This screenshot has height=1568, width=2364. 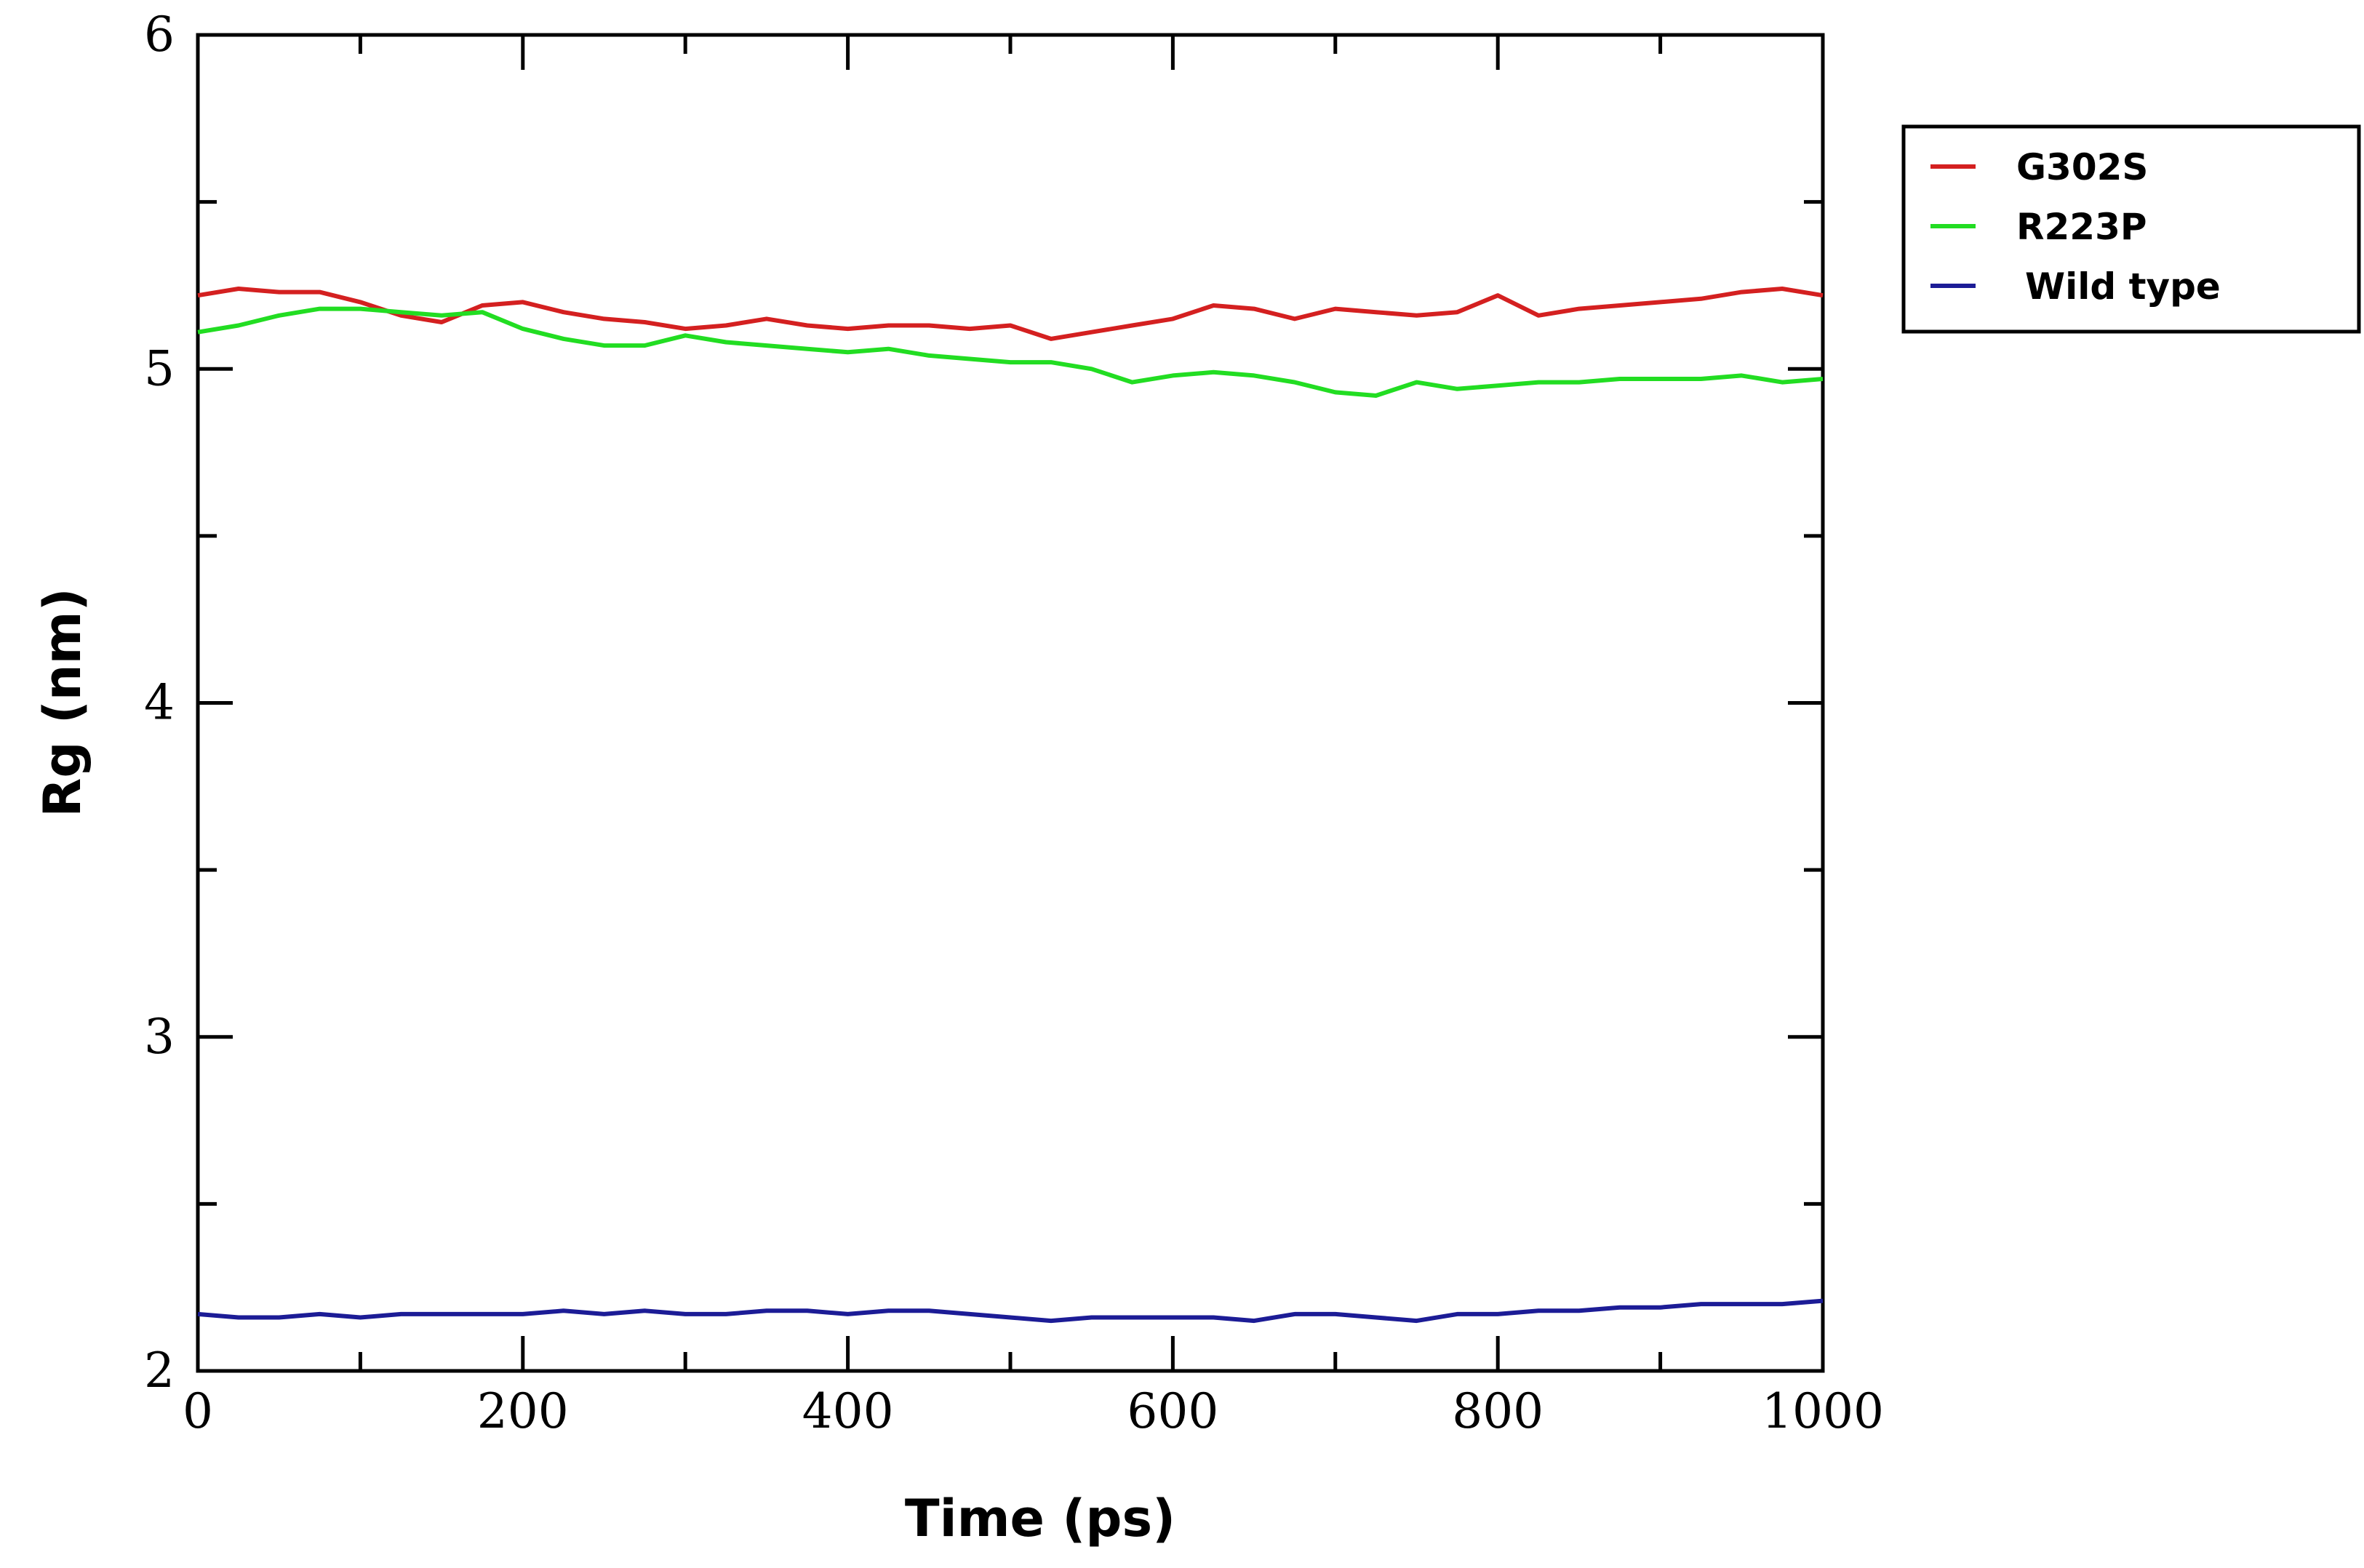 I want to click on series-line-r223p, so click(x=1010, y=352).